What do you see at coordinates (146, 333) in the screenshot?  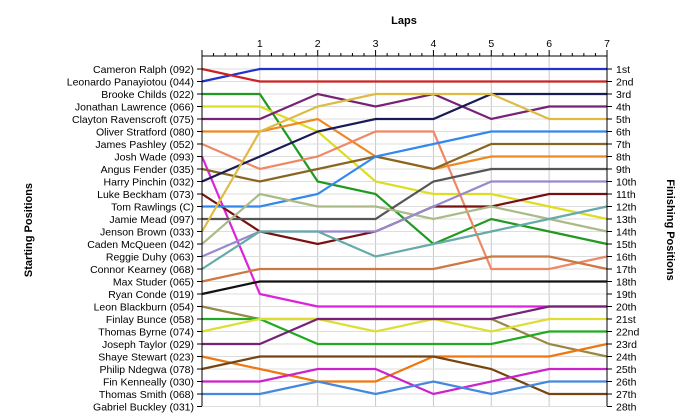 I see `starting-position-label: Thomas Byrne (074)` at bounding box center [146, 333].